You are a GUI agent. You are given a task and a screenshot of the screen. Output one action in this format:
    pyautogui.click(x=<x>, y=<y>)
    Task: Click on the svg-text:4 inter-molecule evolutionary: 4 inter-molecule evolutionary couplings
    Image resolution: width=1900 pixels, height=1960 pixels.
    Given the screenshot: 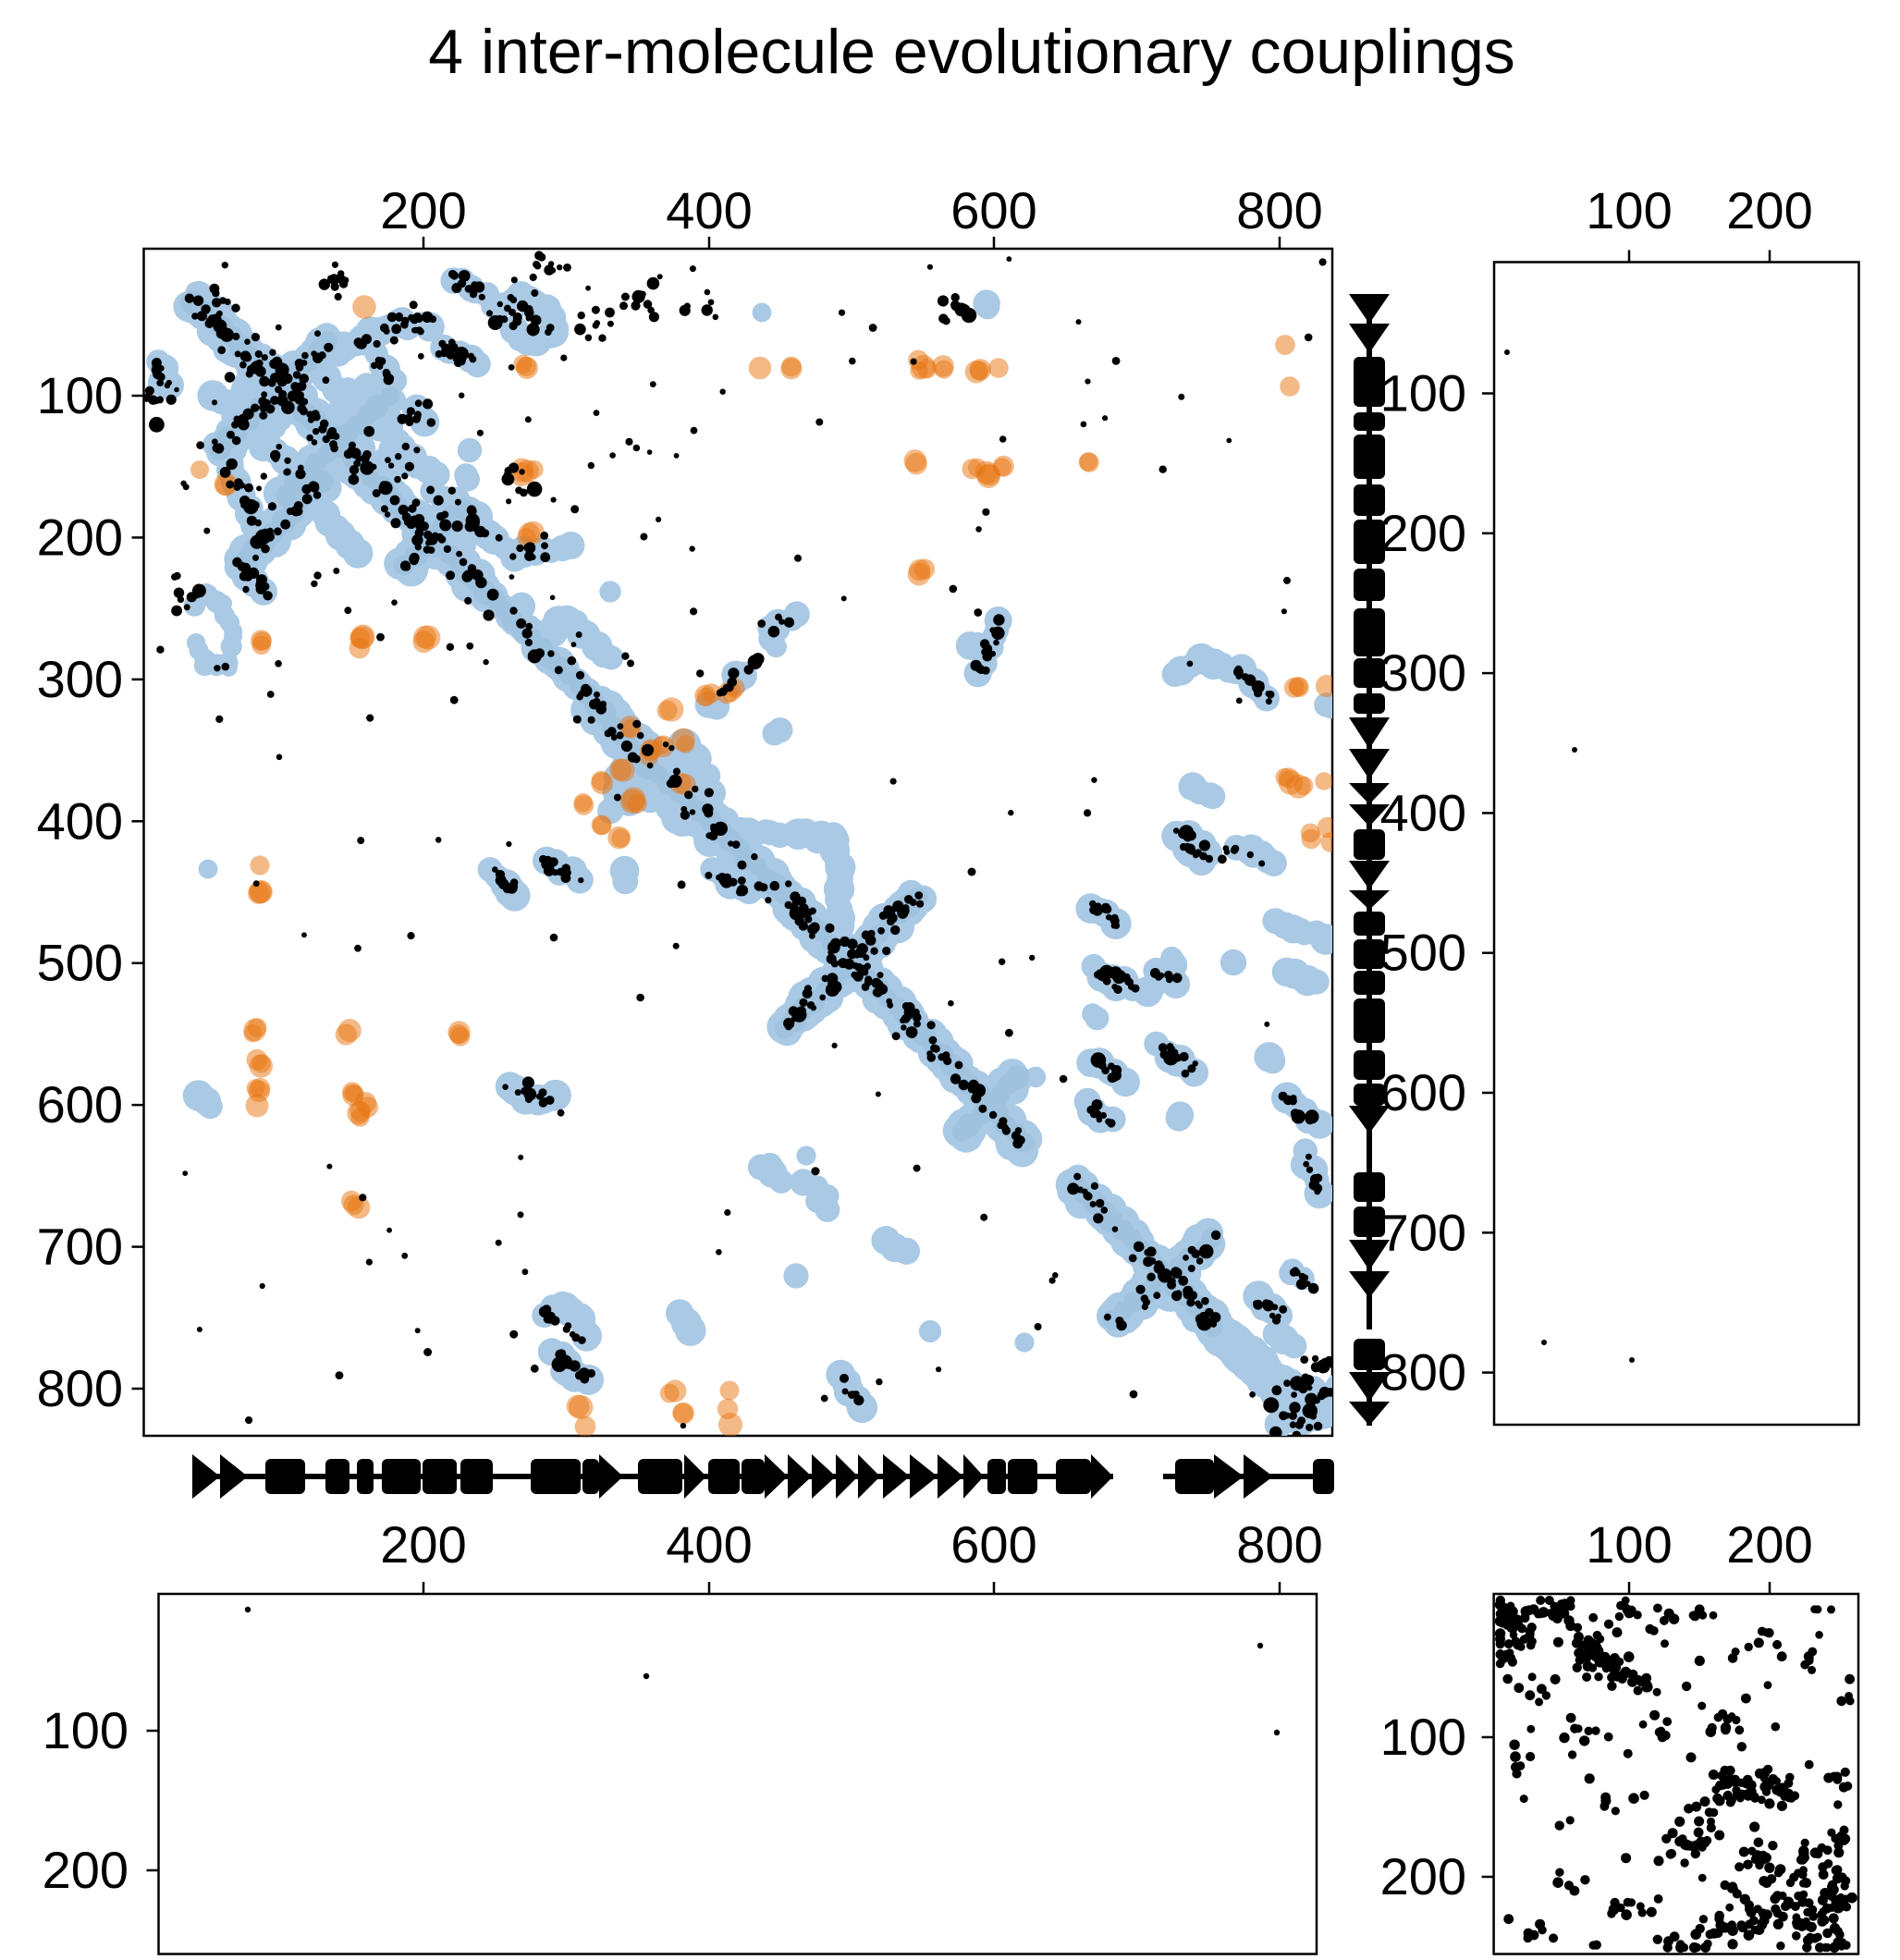 What is the action you would take?
    pyautogui.click(x=971, y=52)
    